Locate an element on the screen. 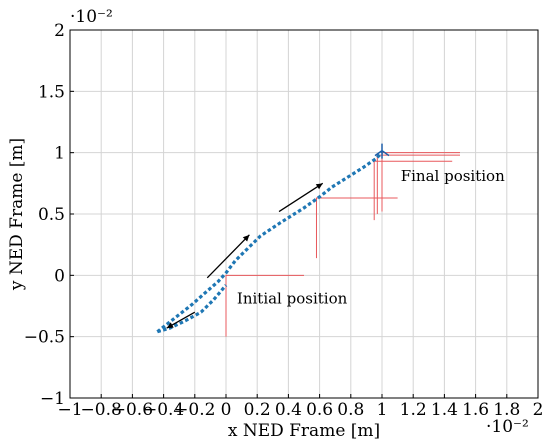  x-tick-label: 0.2 is located at coordinates (257, 410).